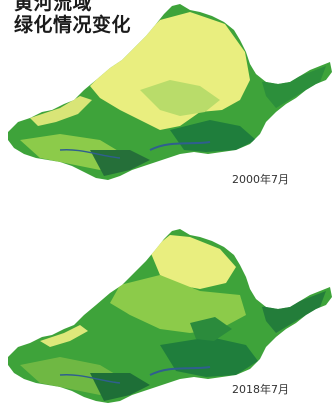 This screenshot has width=334, height=403. I want to click on date-label-2000: 2000年7月, so click(260, 179).